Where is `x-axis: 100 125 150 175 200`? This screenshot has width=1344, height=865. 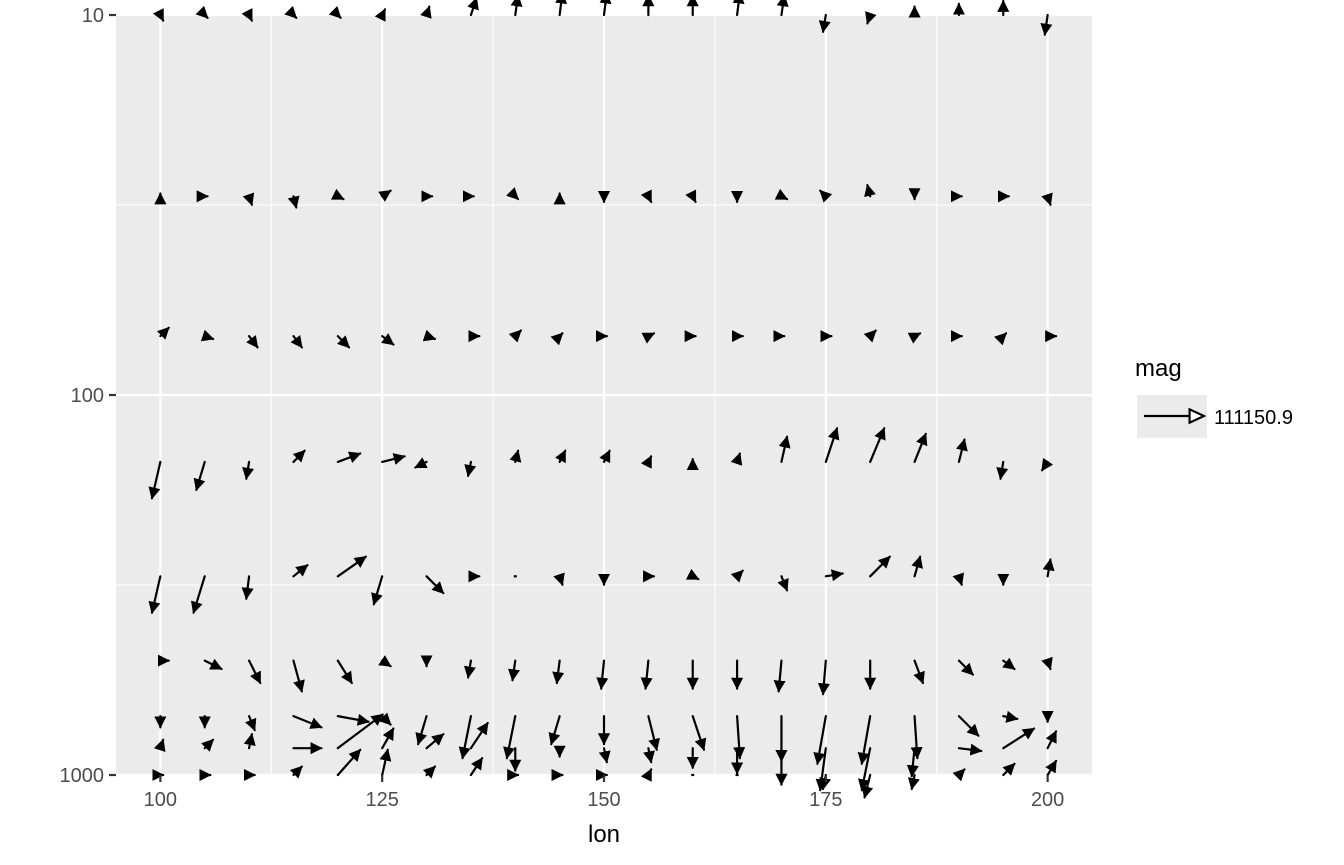 x-axis: 100 125 150 175 200 is located at coordinates (604, 793).